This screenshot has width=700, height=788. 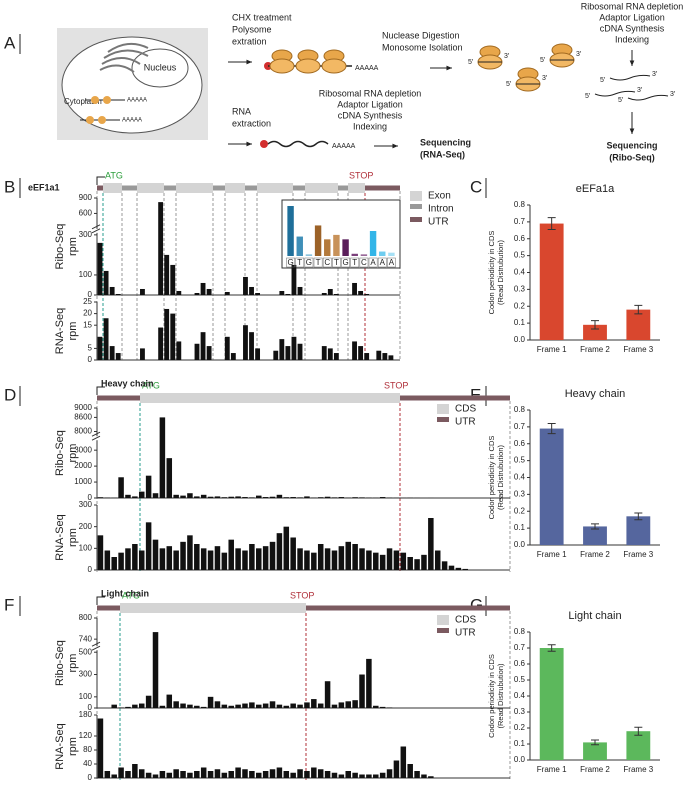 What do you see at coordinates (443, 620) in the screenshot?
I see `legend-swatch` at bounding box center [443, 620].